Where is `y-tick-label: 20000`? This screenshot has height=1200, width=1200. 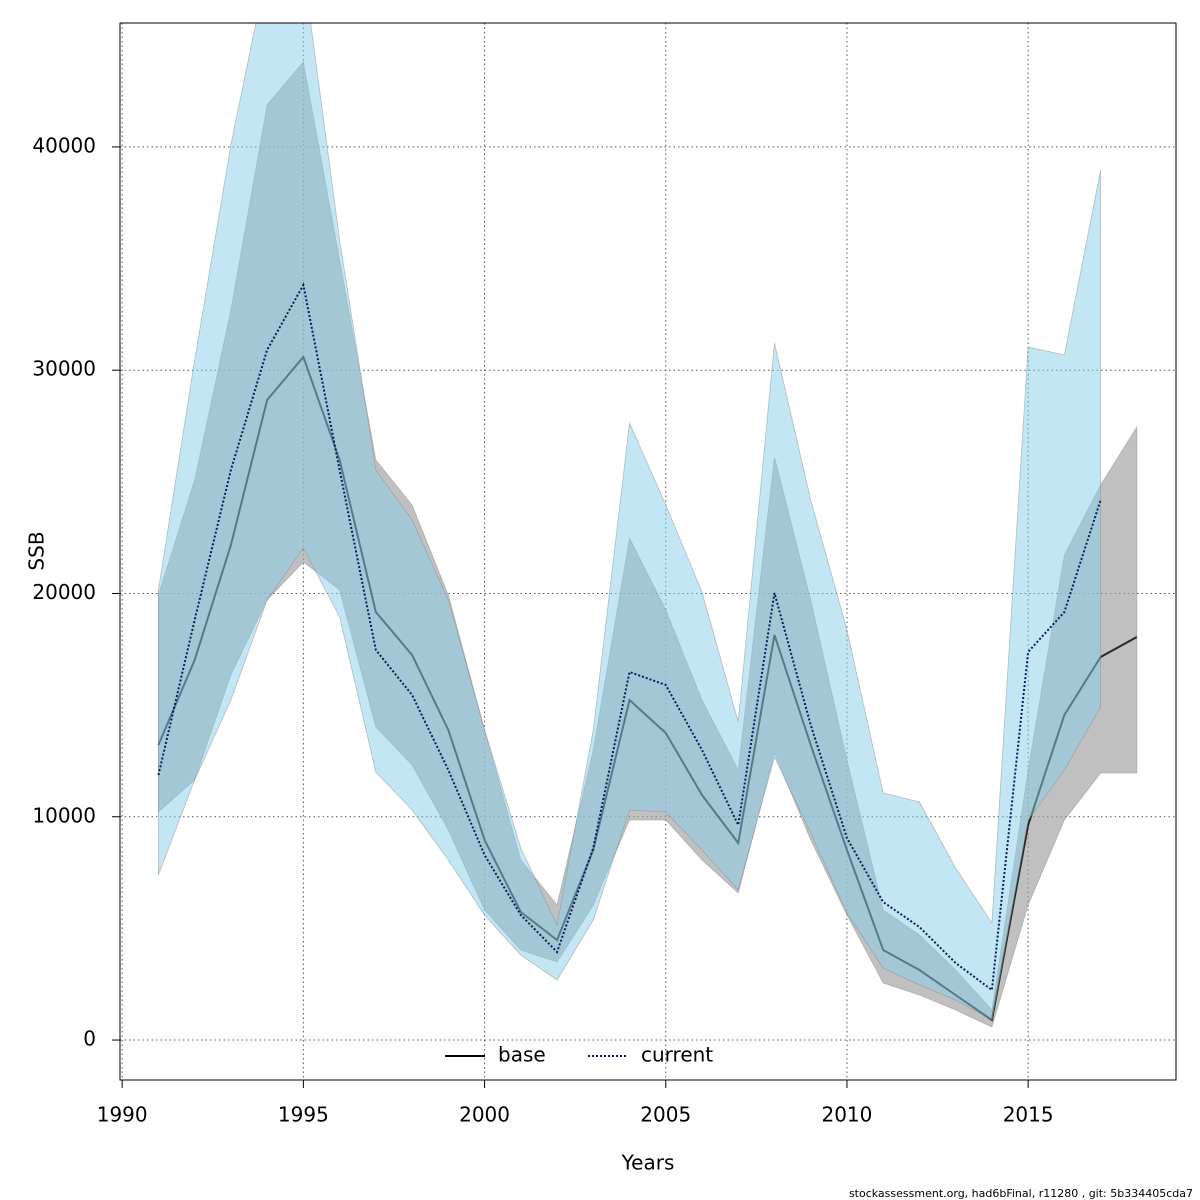 y-tick-label: 20000 is located at coordinates (64, 592).